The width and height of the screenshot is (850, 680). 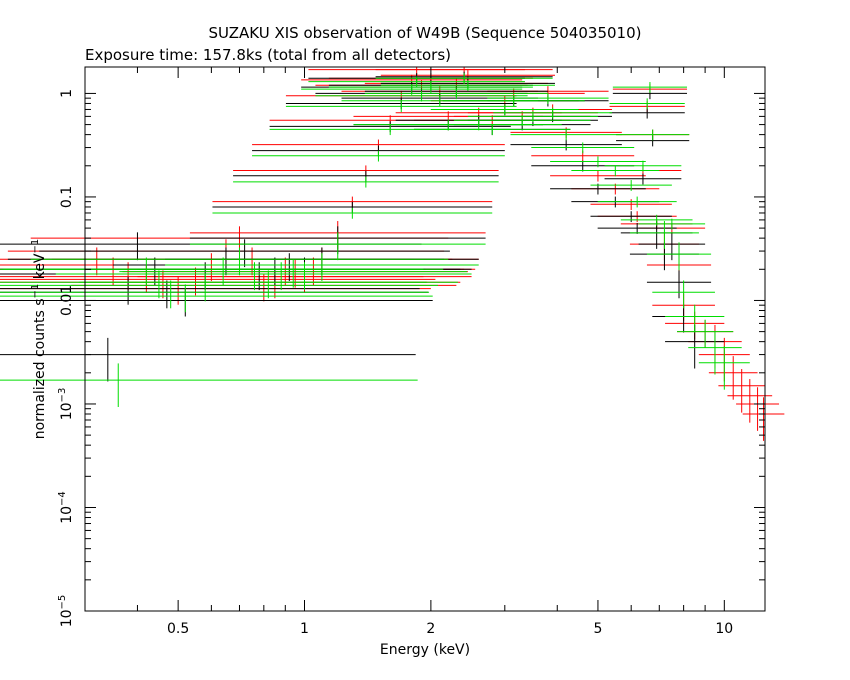 I want to click on y-tick-label: 0.1, so click(x=67, y=197).